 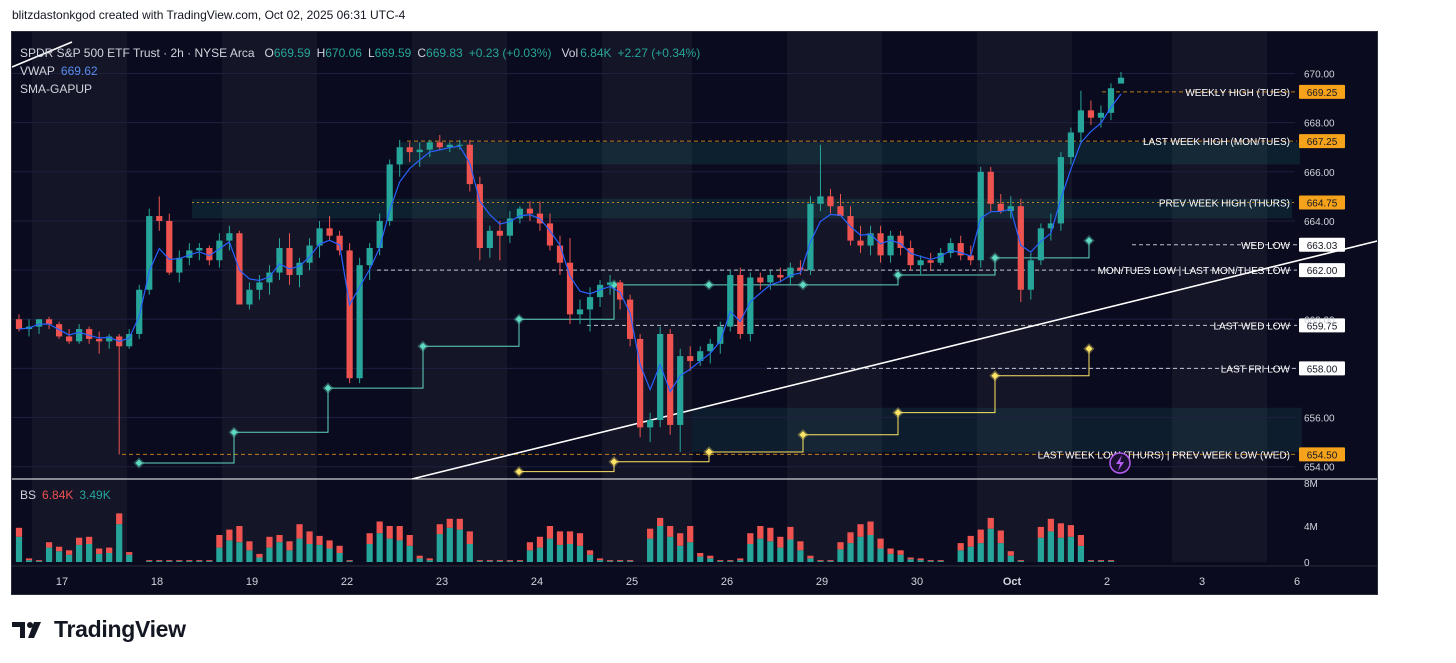 I want to click on sma-row: SMA-GAPUP, so click(x=360, y=89).